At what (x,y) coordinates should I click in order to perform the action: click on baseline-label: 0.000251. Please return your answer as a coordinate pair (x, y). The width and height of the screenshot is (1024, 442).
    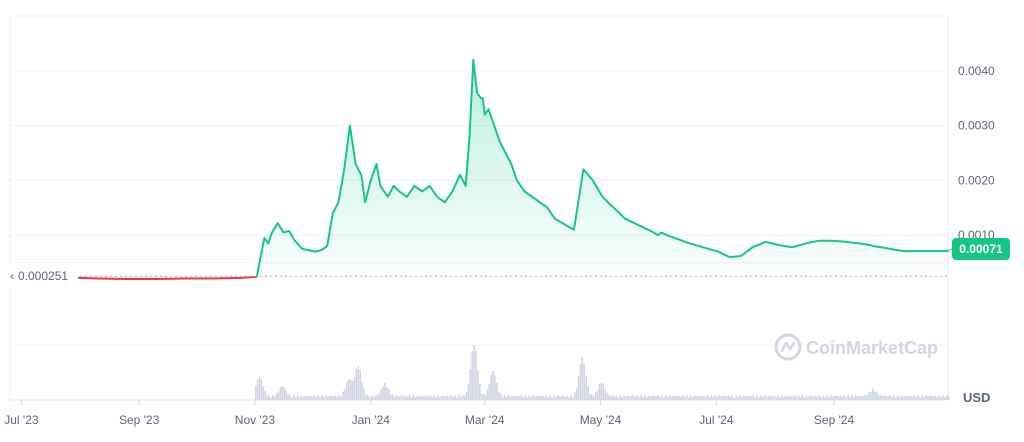
    Looking at the image, I should click on (43, 276).